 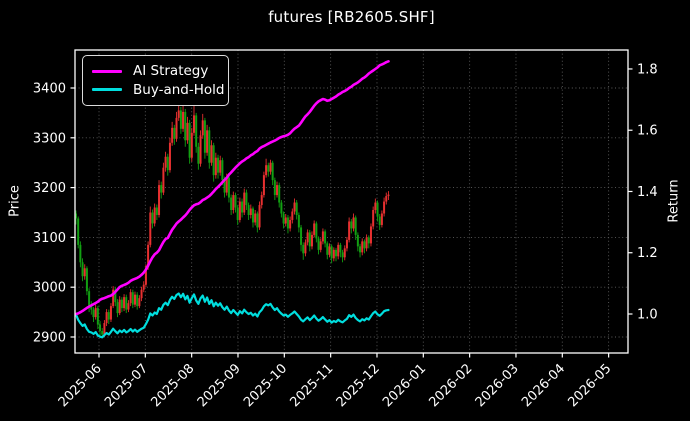 I want to click on legend-label-ai-strategy: AI Strategy, so click(x=171, y=71).